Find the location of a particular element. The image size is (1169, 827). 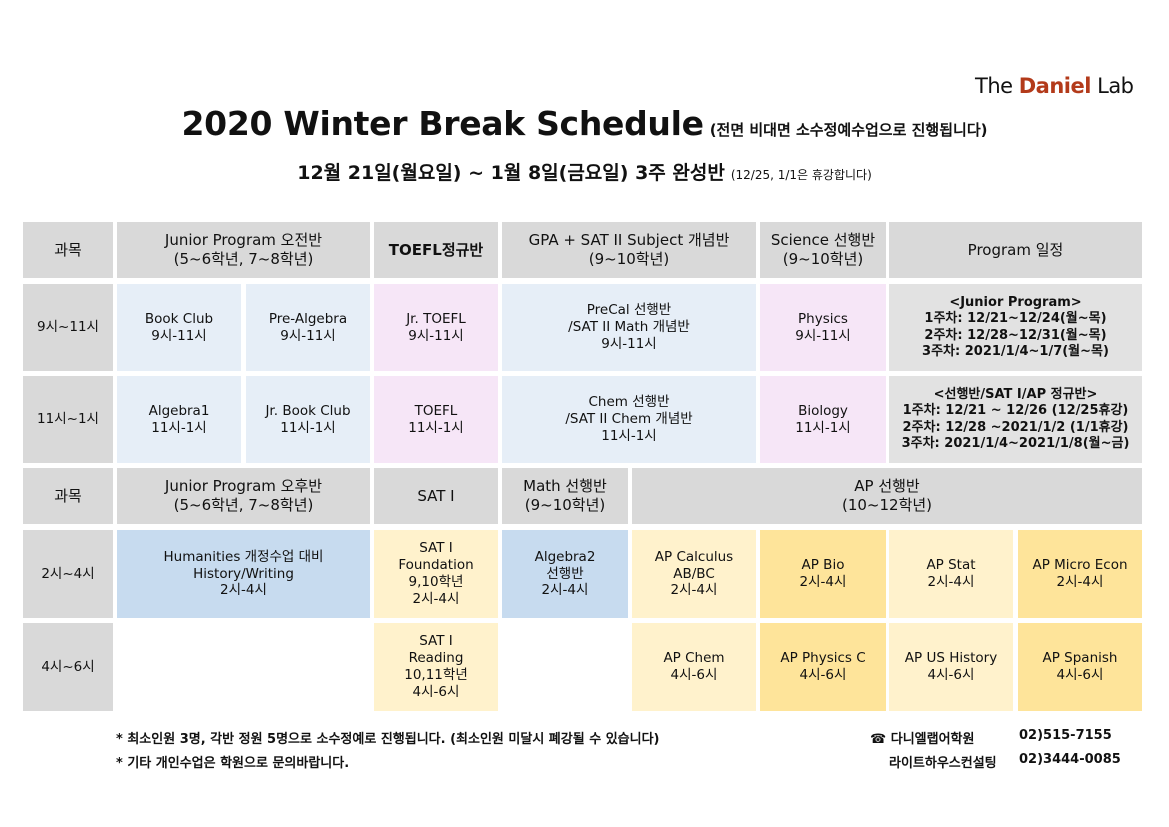

header-ap-line: AP 선행반 is located at coordinates (887, 486).